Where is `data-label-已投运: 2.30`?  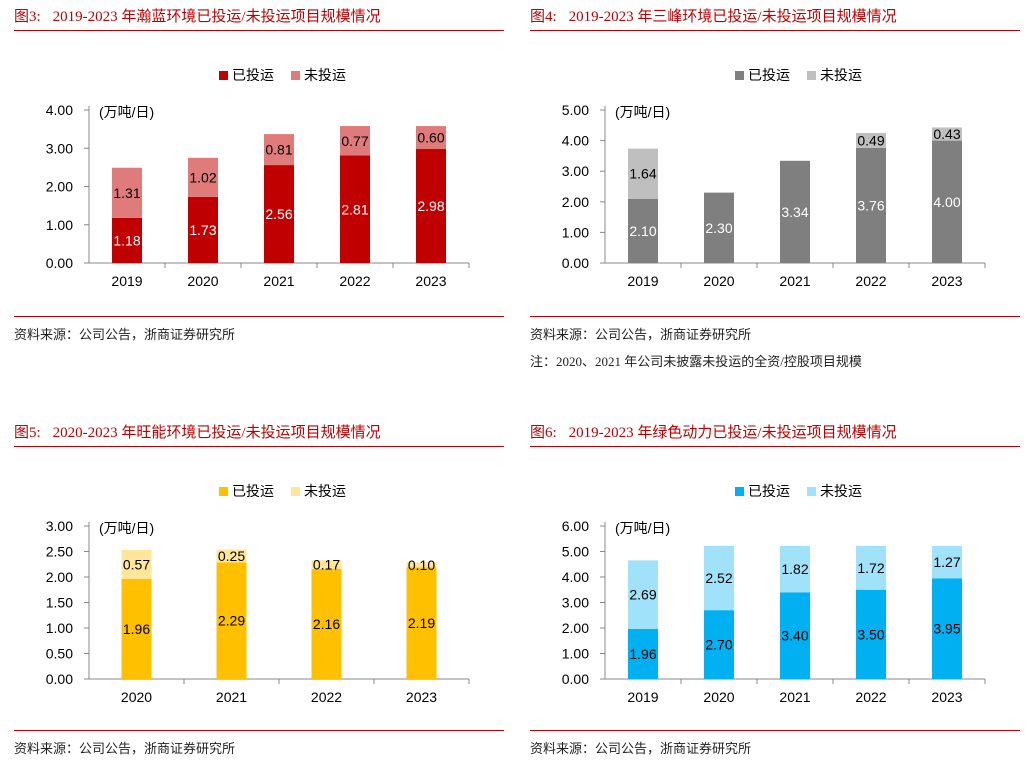
data-label-已投运: 2.30 is located at coordinates (718, 228).